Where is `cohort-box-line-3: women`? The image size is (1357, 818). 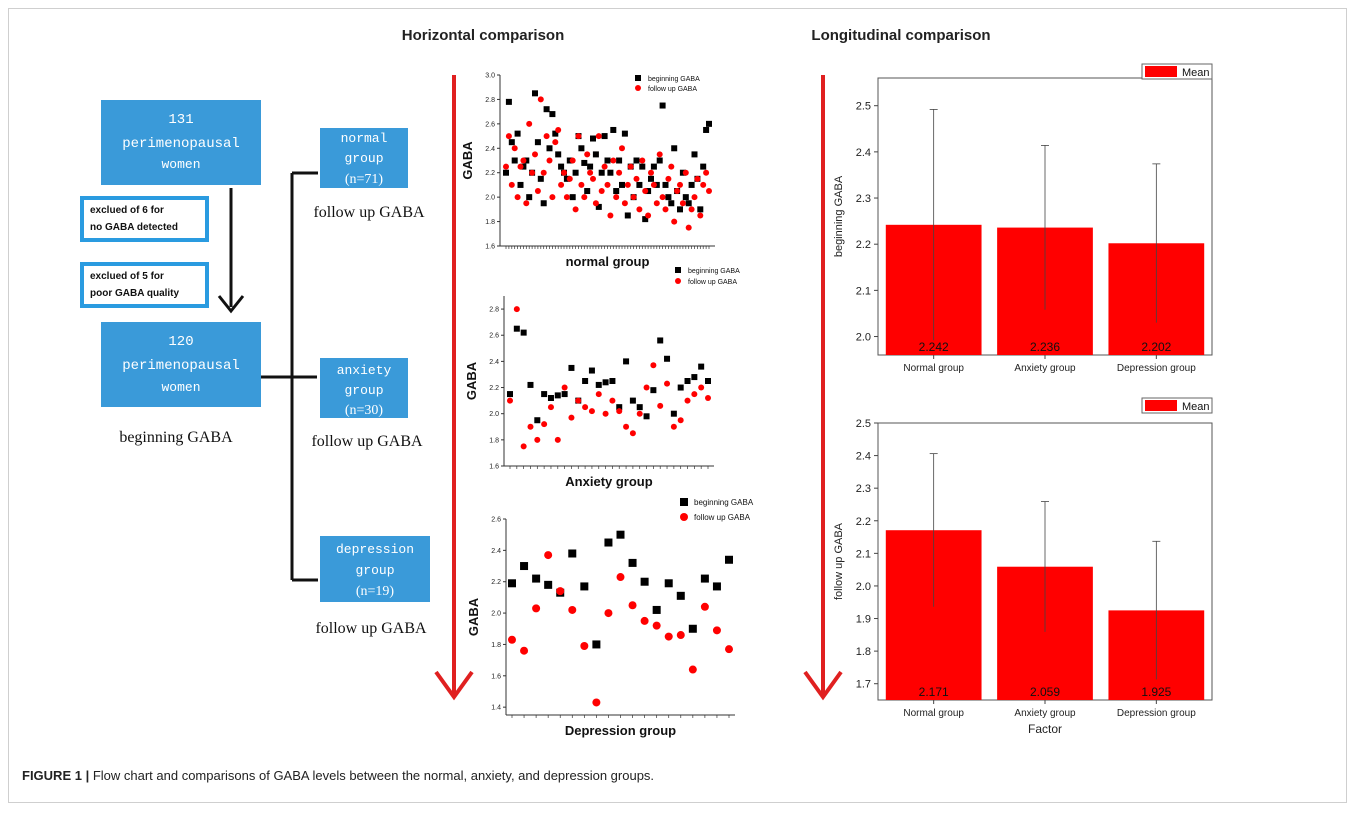
cohort-box-line-3: women is located at coordinates (180, 387).